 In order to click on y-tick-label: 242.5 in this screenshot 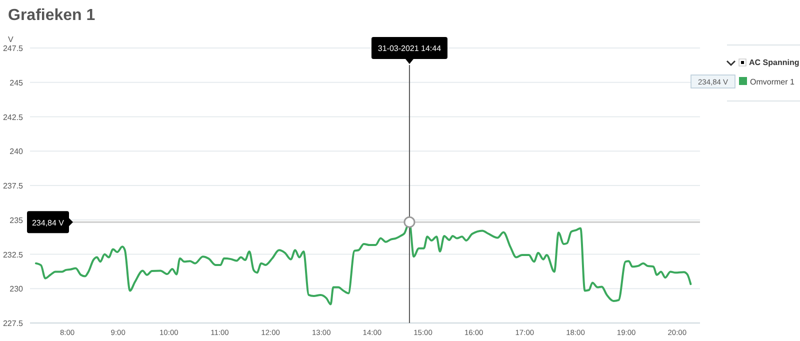, I will do `click(13, 117)`.